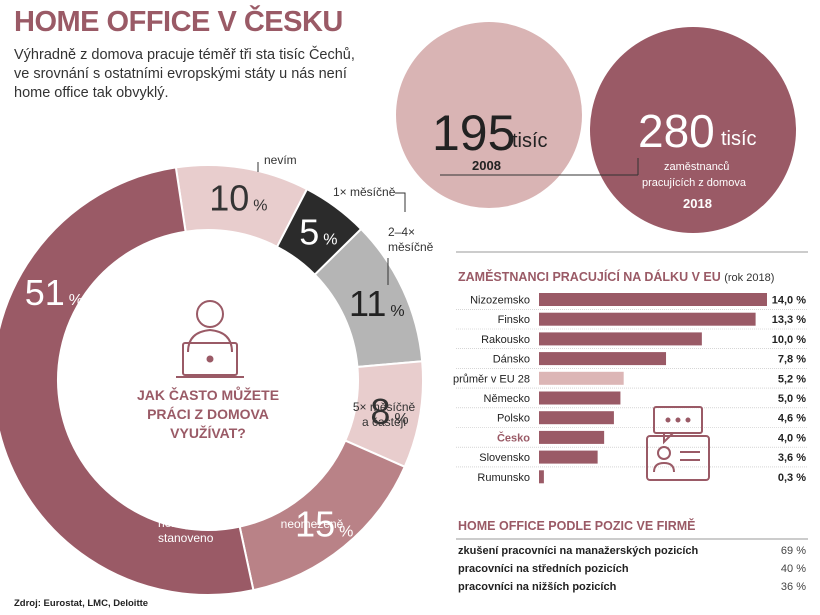 This screenshot has height=615, width=820. I want to click on donut-slice-label: měsíčně, so click(411, 247).